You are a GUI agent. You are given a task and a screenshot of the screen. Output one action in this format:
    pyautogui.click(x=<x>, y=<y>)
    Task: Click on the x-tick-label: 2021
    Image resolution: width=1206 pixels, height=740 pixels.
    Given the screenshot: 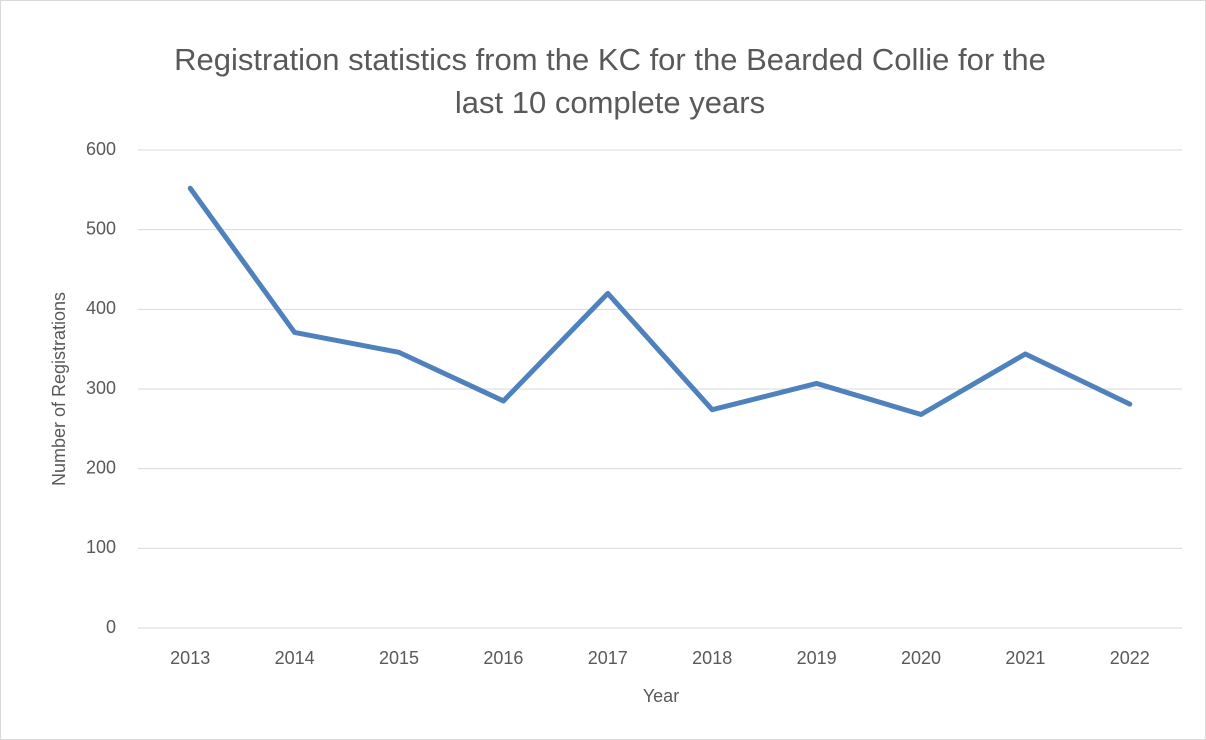 What is the action you would take?
    pyautogui.click(x=1025, y=658)
    